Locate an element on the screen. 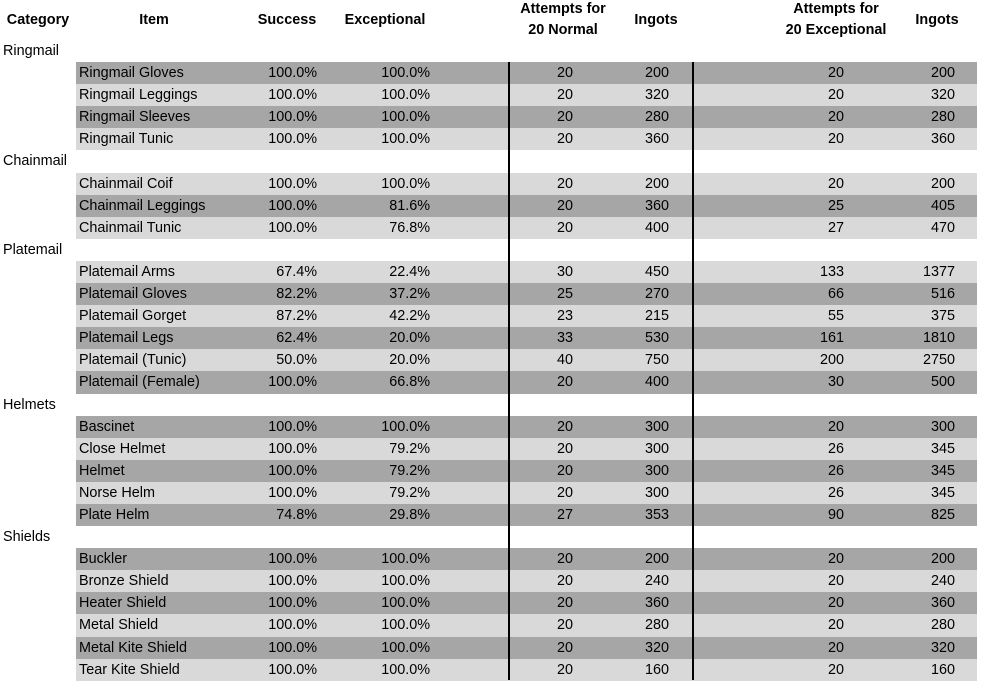  table-row: Tear Kite Shield 100.0% 100.0% 20 160 20 160 is located at coordinates (491, 669).